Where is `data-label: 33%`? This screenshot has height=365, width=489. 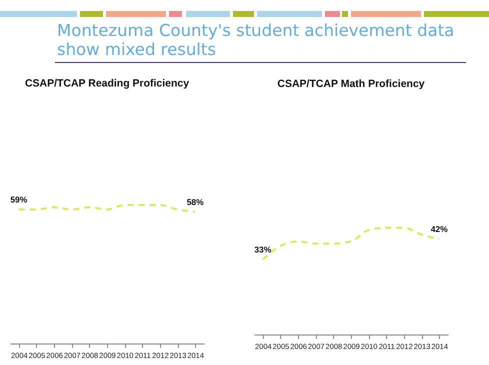
data-label: 33% is located at coordinates (263, 249).